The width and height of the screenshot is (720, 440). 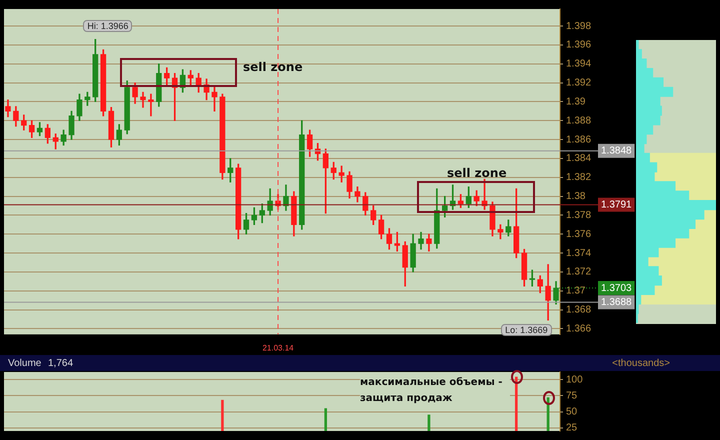 I want to click on y-tick-label: 1.37, so click(x=576, y=291).